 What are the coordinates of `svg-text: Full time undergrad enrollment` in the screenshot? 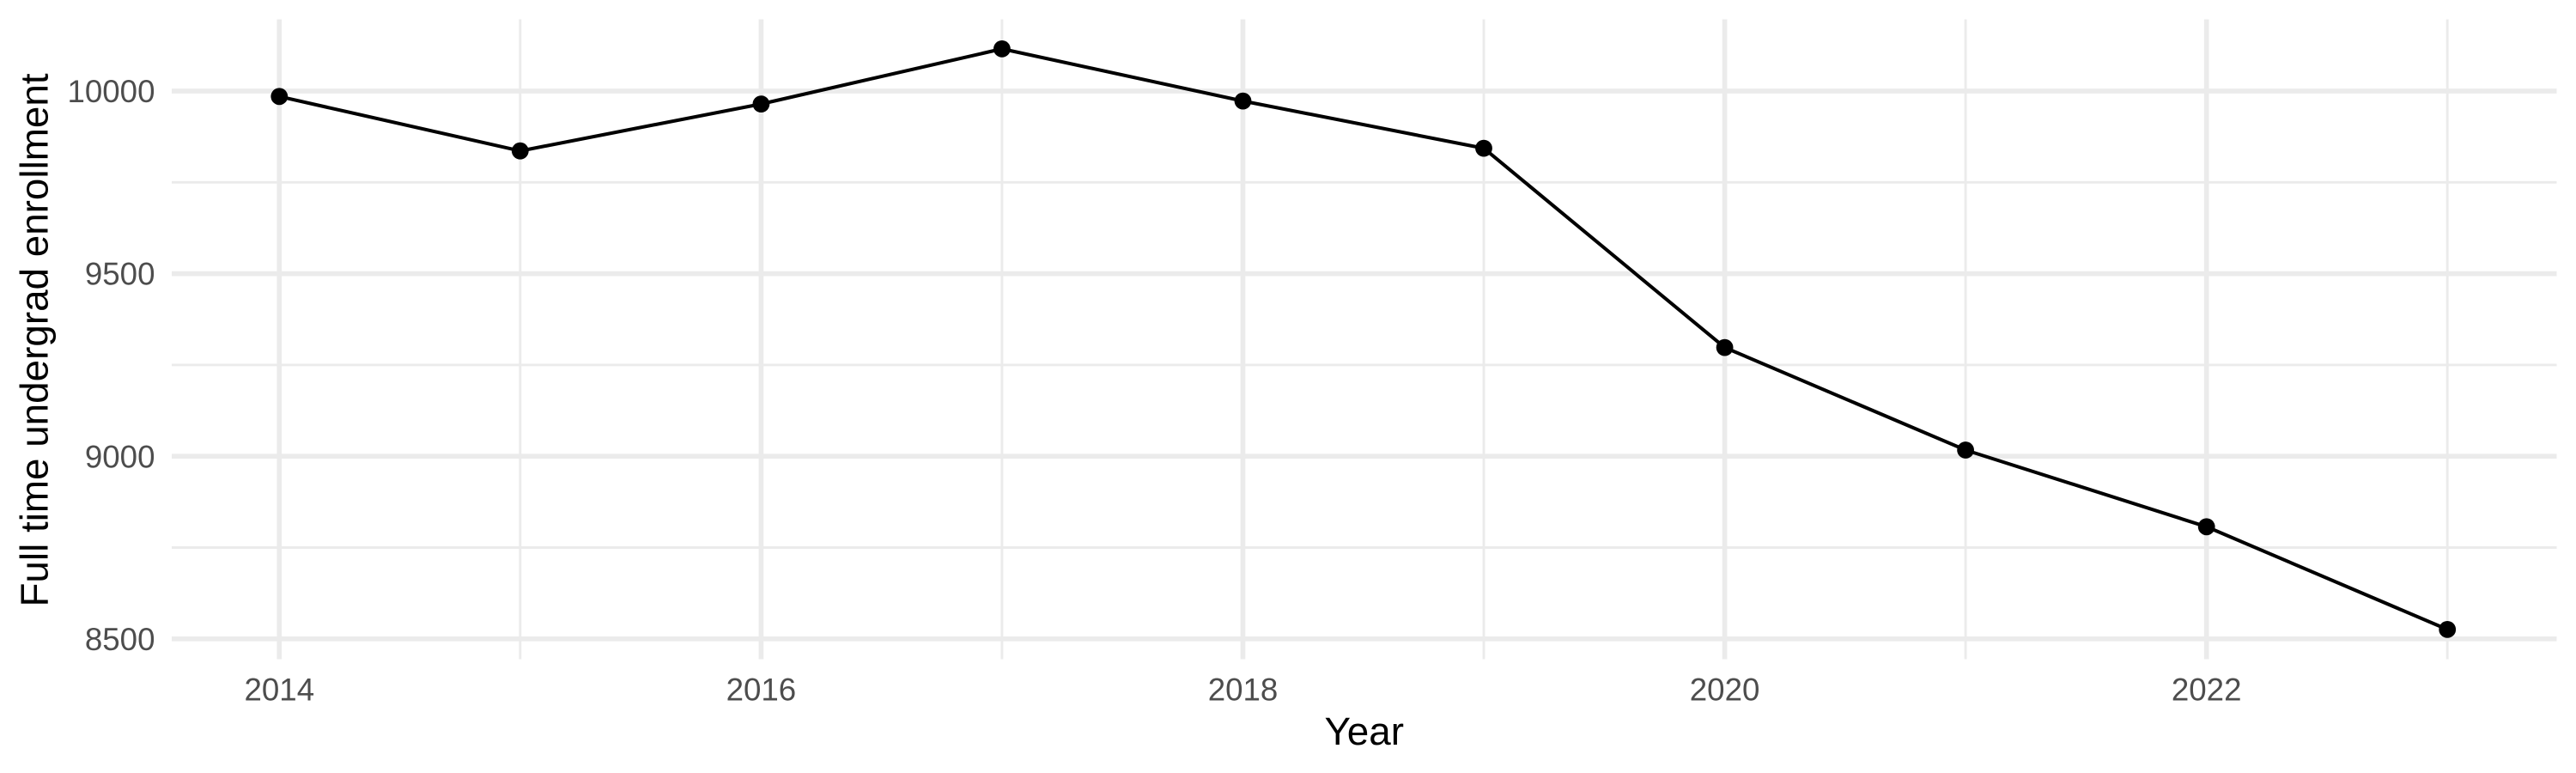 It's located at (35, 339).